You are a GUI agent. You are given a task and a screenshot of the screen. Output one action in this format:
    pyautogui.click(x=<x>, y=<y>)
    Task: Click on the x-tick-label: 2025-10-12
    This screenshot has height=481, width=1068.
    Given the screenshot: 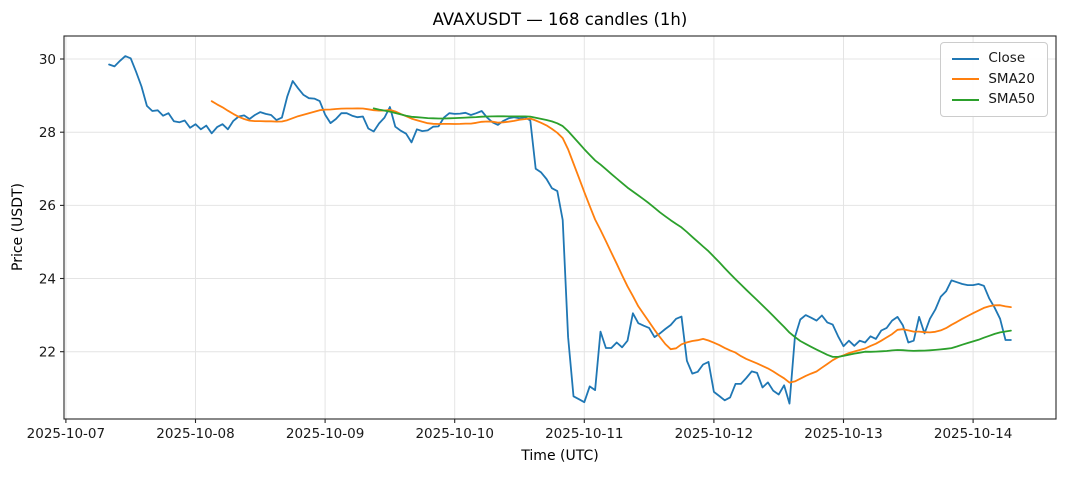 What is the action you would take?
    pyautogui.click(x=714, y=434)
    